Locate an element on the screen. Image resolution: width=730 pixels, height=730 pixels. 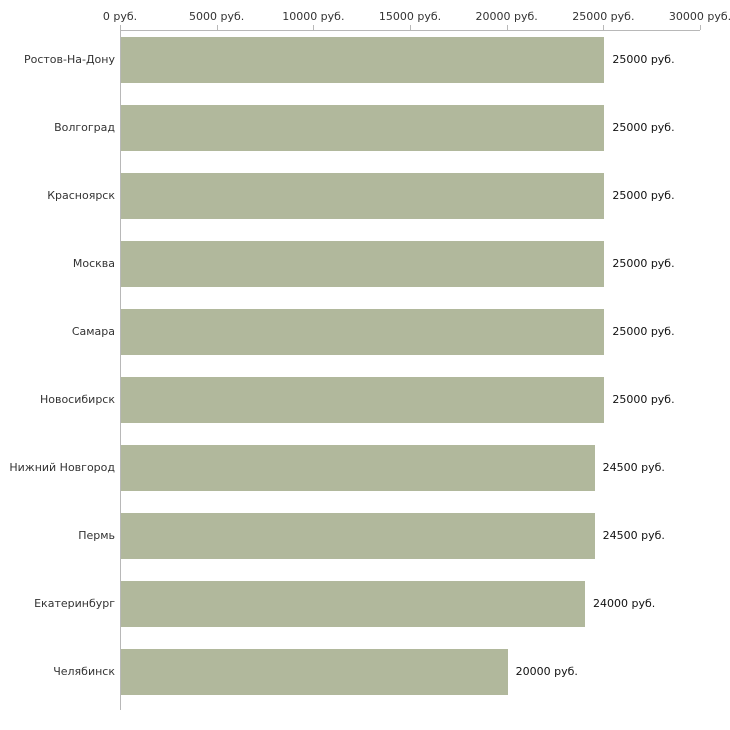
x-axis-tick-label: 0 руб. is located at coordinates (120, 16).